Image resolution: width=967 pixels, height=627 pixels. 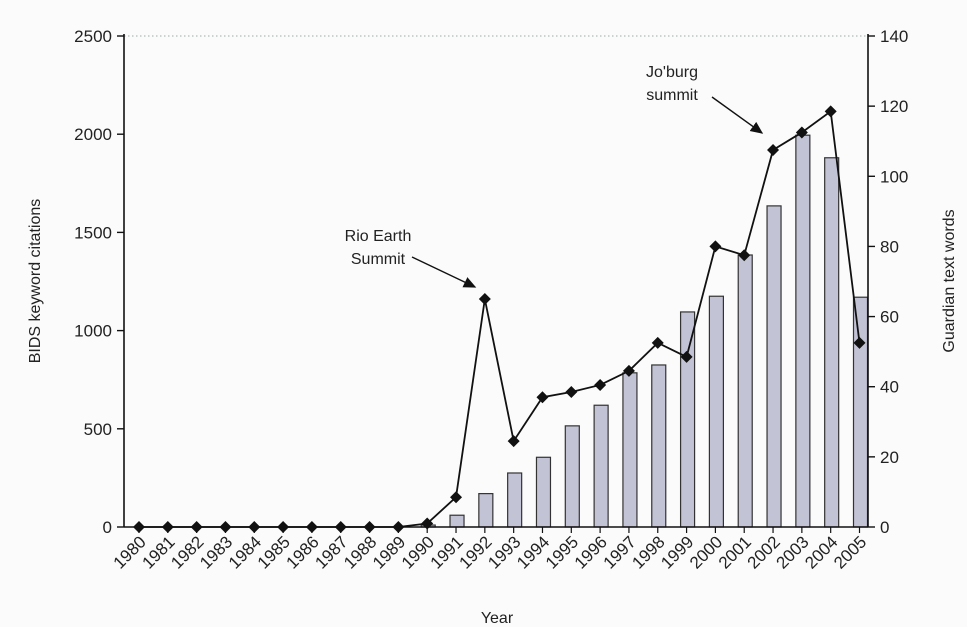 I want to click on point-1997, so click(x=628, y=370).